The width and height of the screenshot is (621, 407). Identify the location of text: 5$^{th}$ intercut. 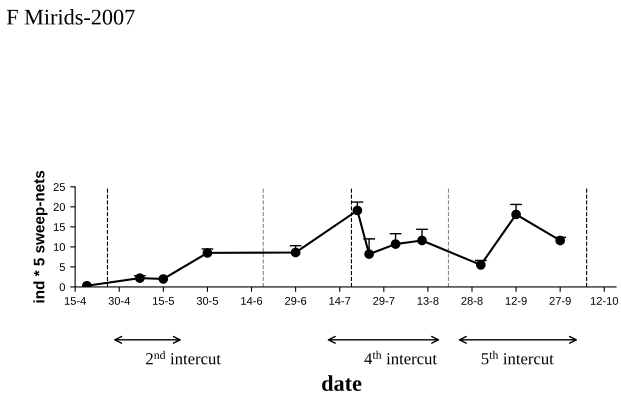
(518, 357).